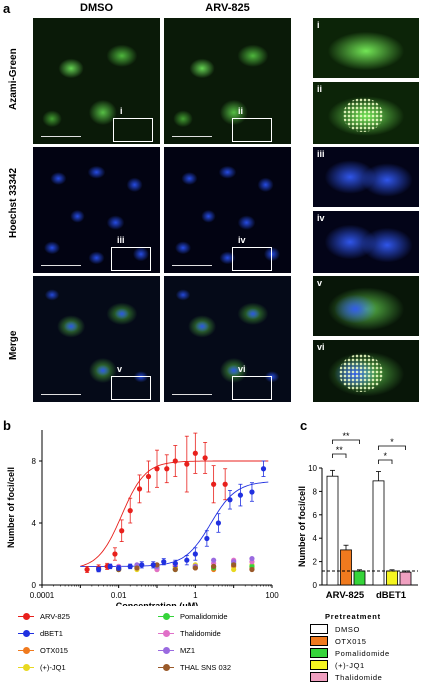 This screenshot has height=685, width=423. I want to click on bar-arv-825-dmso, so click(332, 530).